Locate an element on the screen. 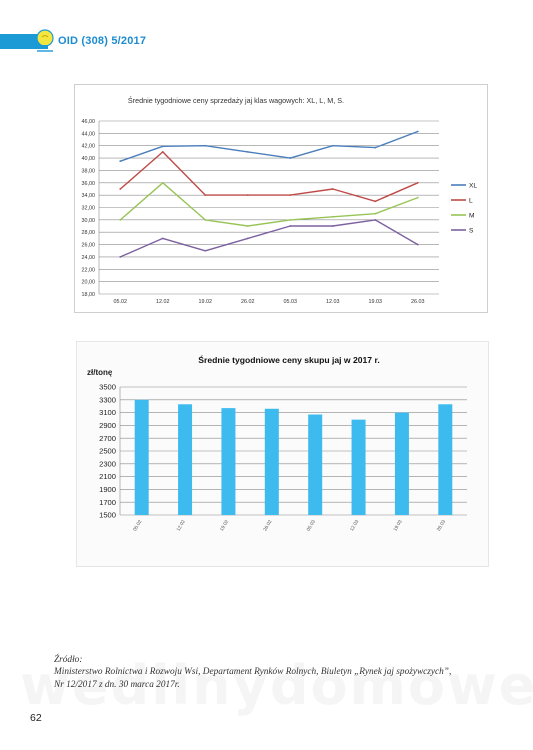 Image resolution: width=533 pixels, height=750 pixels. legend-label-XL: XL is located at coordinates (473, 185).